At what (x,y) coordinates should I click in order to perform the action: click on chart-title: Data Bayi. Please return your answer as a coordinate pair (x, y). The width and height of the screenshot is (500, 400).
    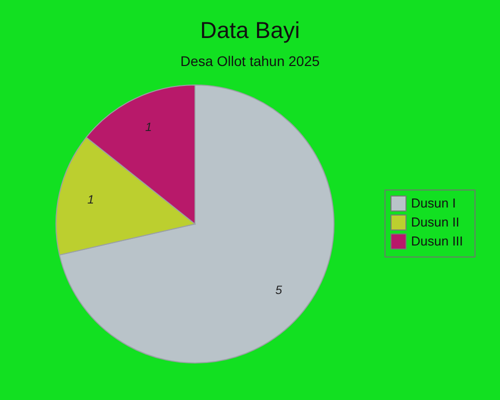
    Looking at the image, I should click on (250, 30).